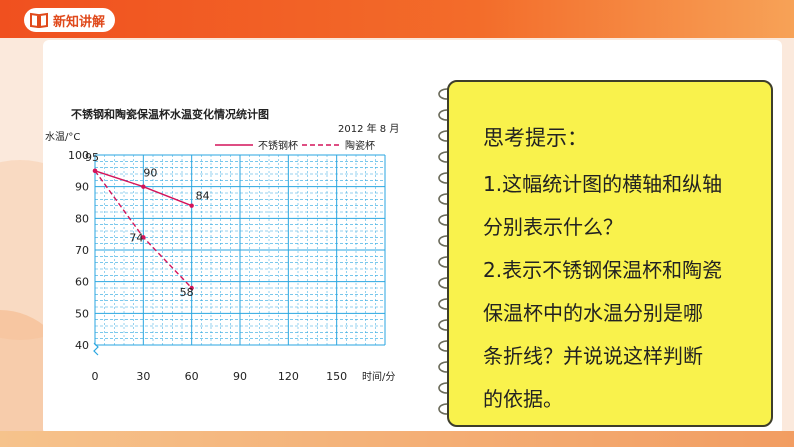 The height and width of the screenshot is (447, 794). I want to click on data-label: 95, so click(92, 157).